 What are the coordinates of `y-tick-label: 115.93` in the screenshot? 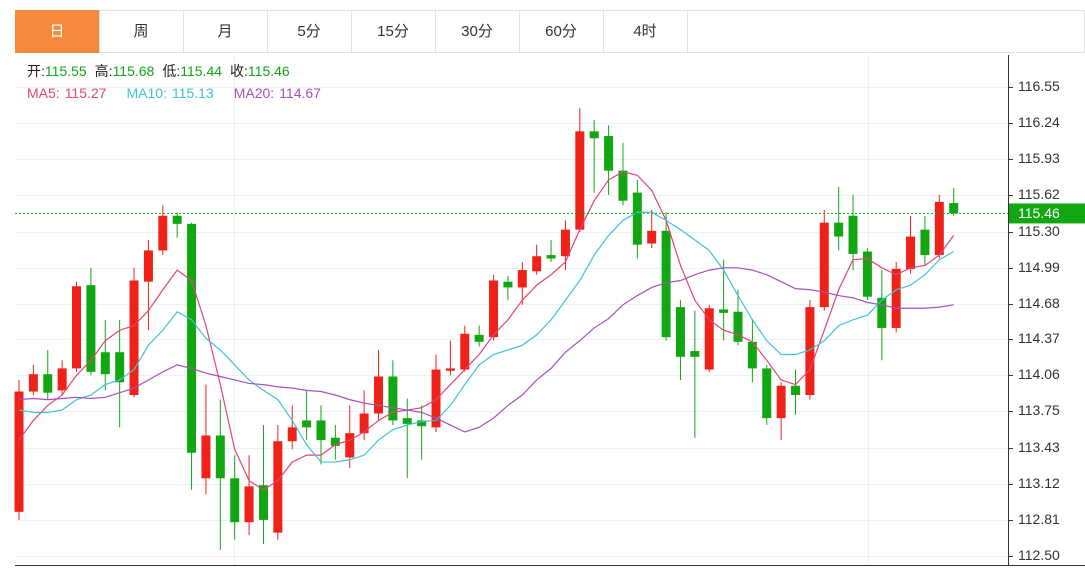 It's located at (1039, 158).